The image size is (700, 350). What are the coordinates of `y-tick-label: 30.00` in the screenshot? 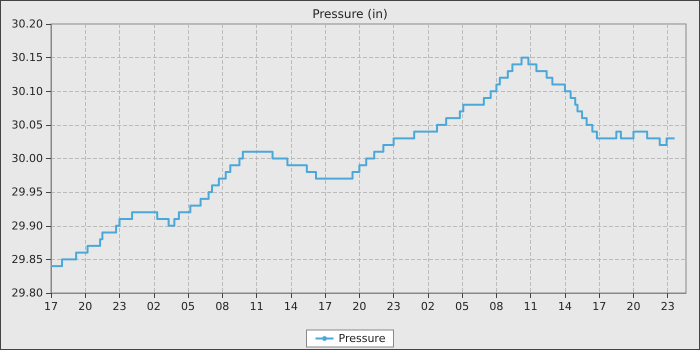 It's located at (27, 158).